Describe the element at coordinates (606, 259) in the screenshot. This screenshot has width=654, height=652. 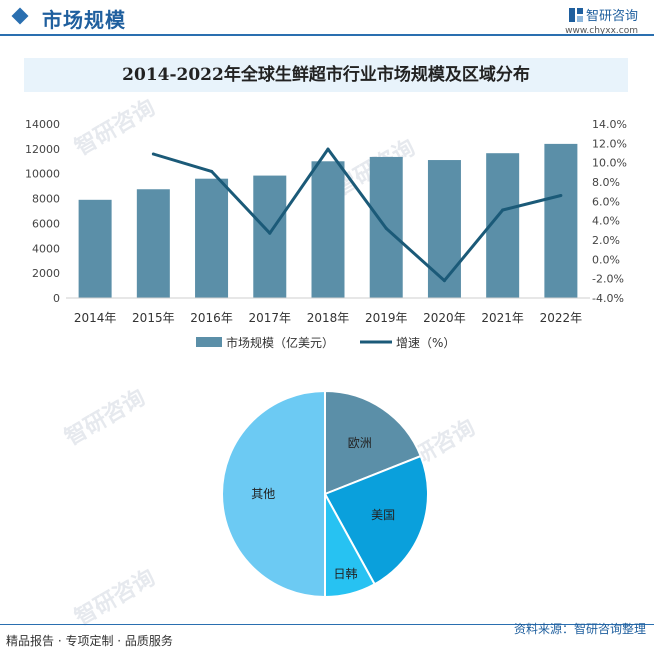
I see `y-right-tick-label: 0.0%` at that location.